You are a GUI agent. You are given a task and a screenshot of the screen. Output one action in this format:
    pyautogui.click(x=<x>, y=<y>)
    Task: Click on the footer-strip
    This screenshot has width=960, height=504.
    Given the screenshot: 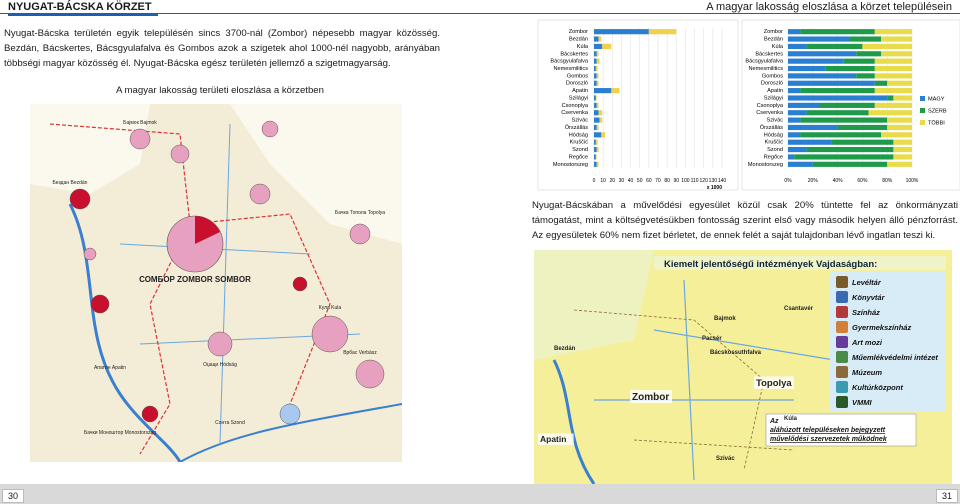 What is the action you would take?
    pyautogui.click(x=480, y=494)
    